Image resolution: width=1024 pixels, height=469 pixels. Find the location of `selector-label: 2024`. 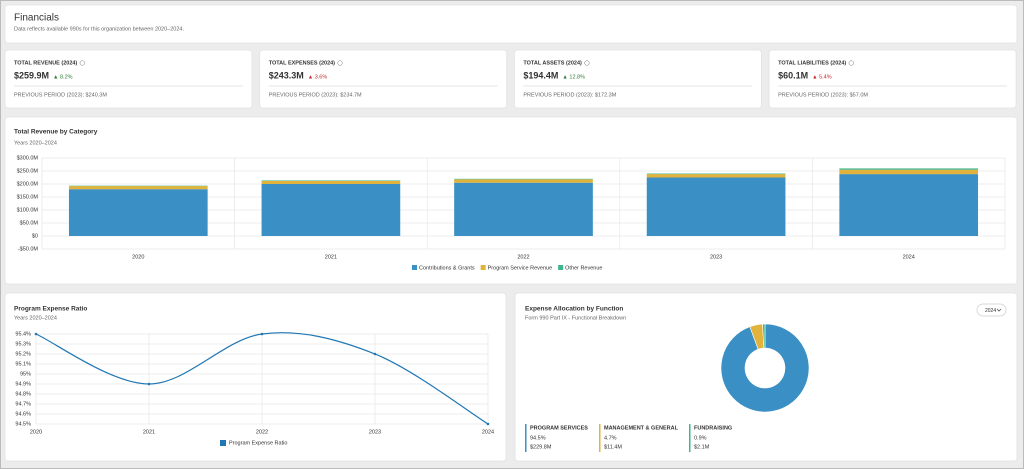

selector-label: 2024 is located at coordinates (990, 311).